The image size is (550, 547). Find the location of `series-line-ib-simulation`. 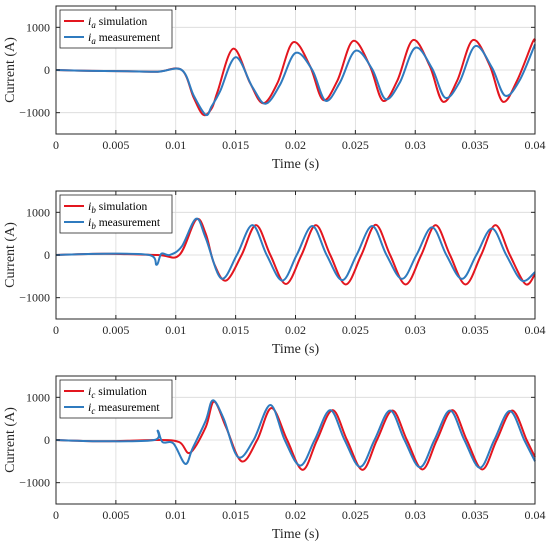

series-line-ib-simulation is located at coordinates (295, 251).